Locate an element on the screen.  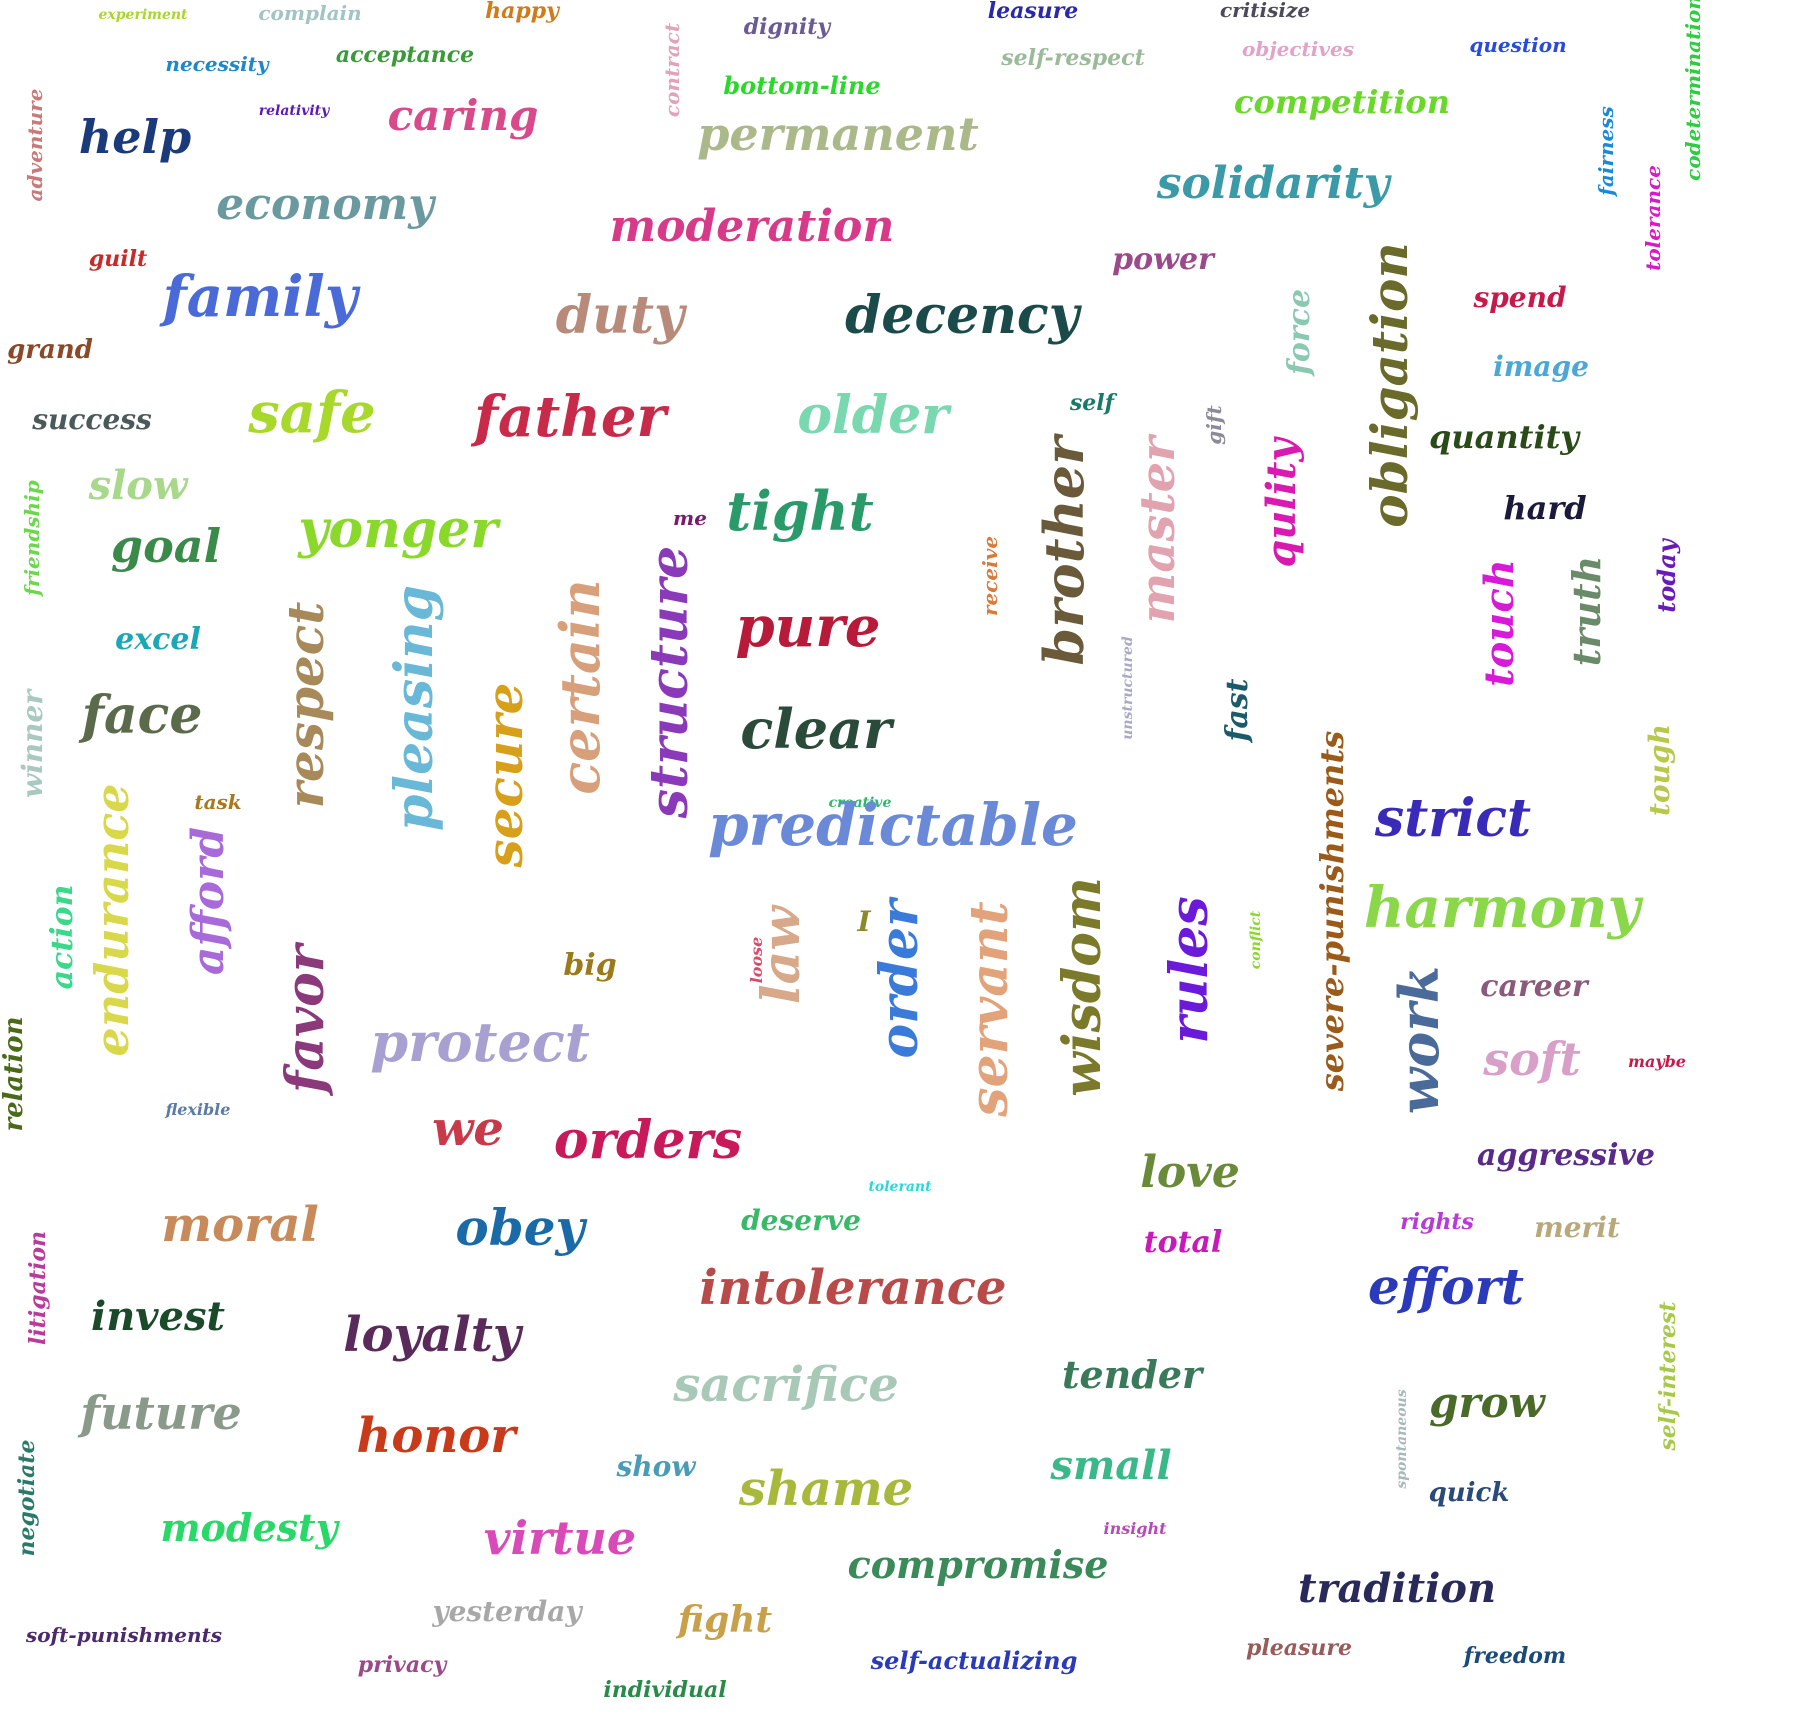
word-wisdom: wisdom is located at coordinates (1082, 987).